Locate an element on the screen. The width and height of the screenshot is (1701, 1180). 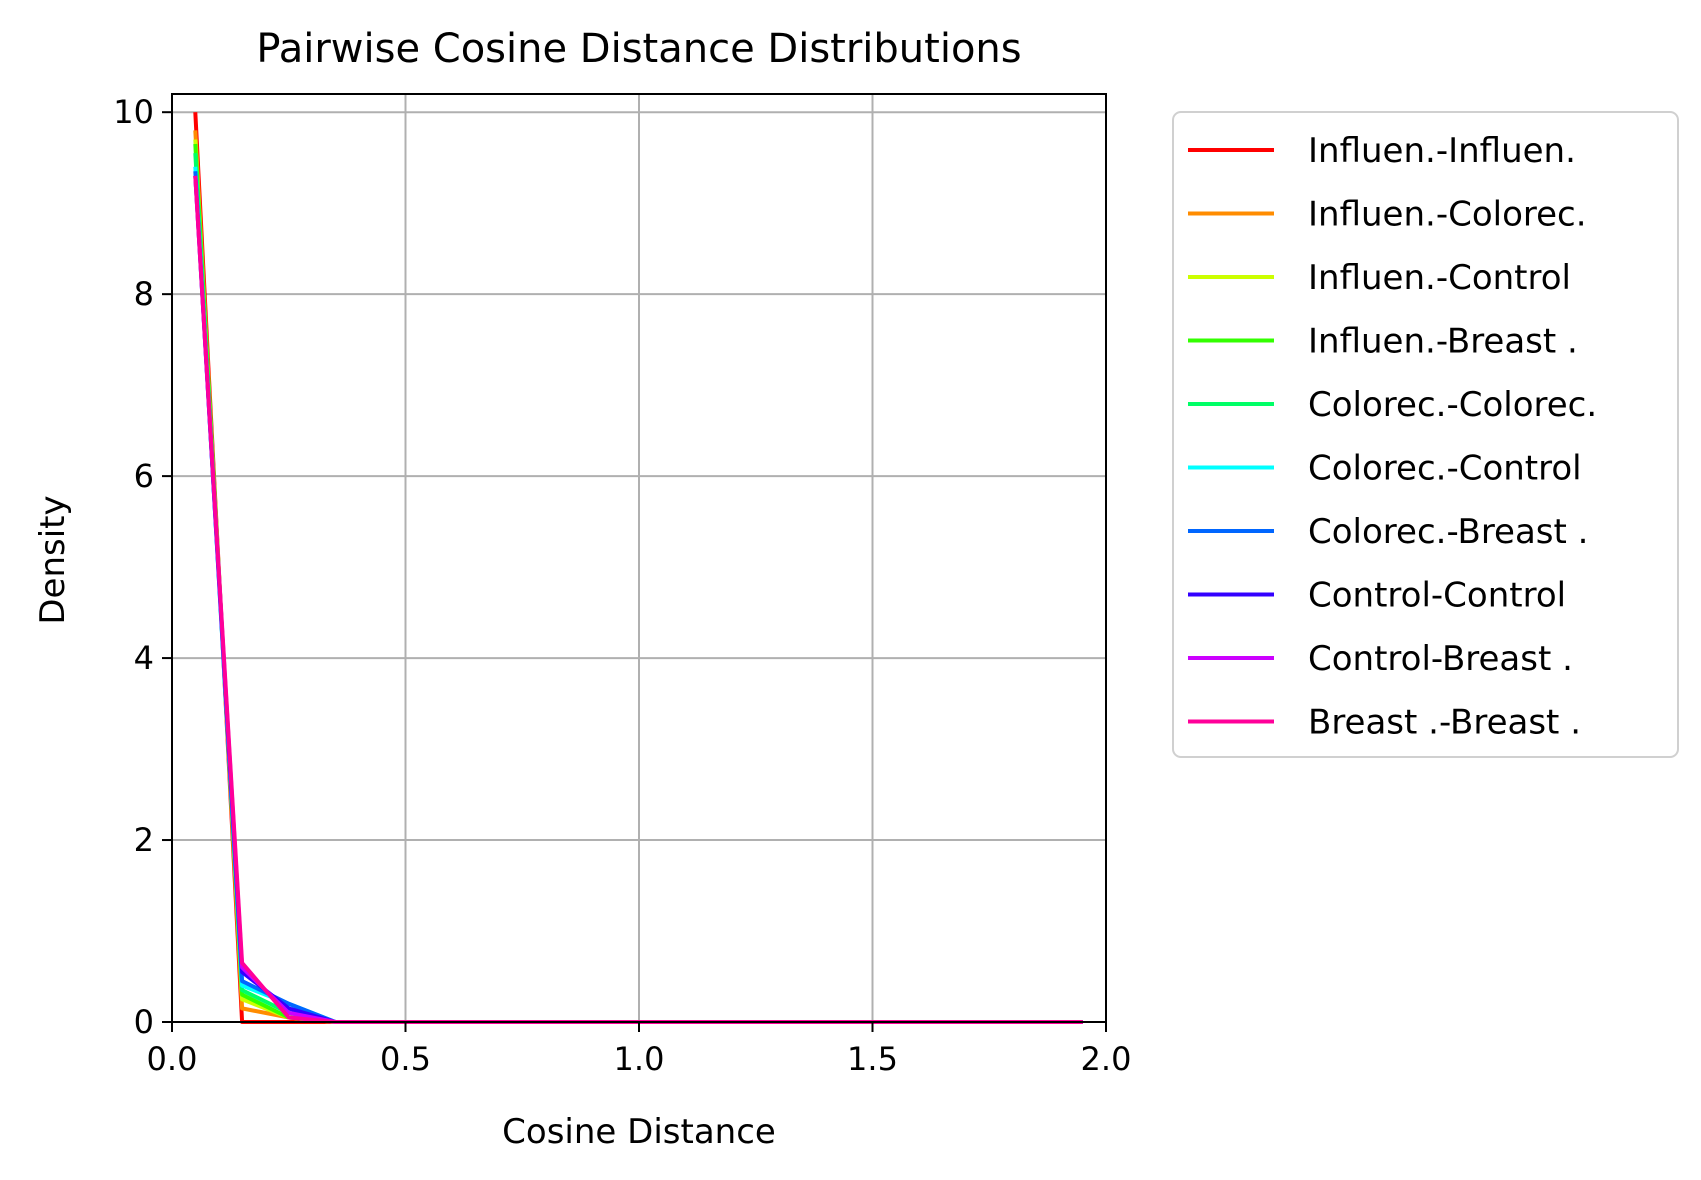
legend-label-7: Colorec.-Breast . is located at coordinates (1448, 532).